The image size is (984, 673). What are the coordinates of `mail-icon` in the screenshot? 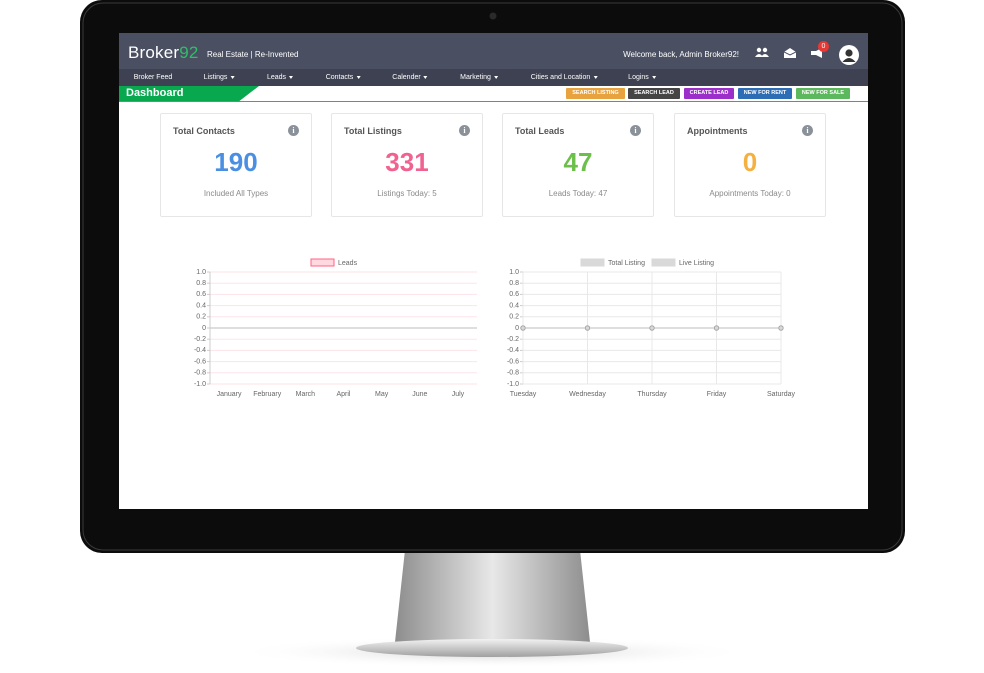 It's located at (790, 53).